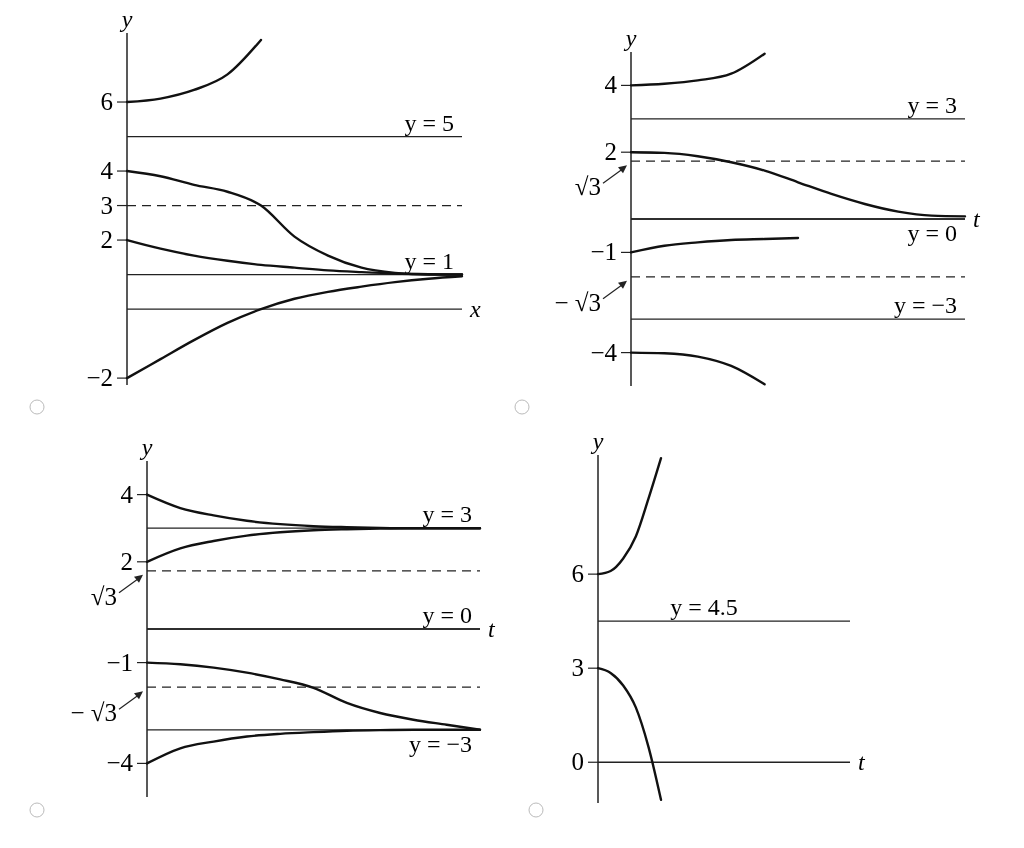 Image resolution: width=1024 pixels, height=848 pixels. What do you see at coordinates (429, 122) in the screenshot?
I see `ref-line-label: y = 5` at bounding box center [429, 122].